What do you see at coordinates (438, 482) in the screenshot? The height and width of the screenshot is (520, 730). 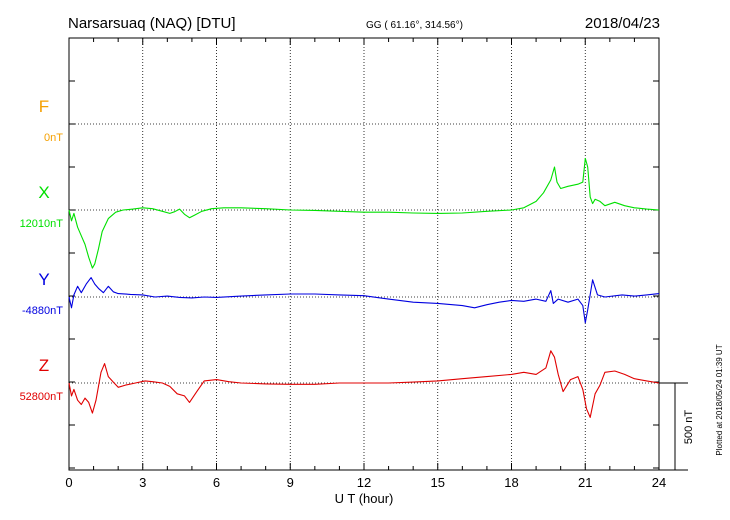 I see `x-tick-label: 15` at bounding box center [438, 482].